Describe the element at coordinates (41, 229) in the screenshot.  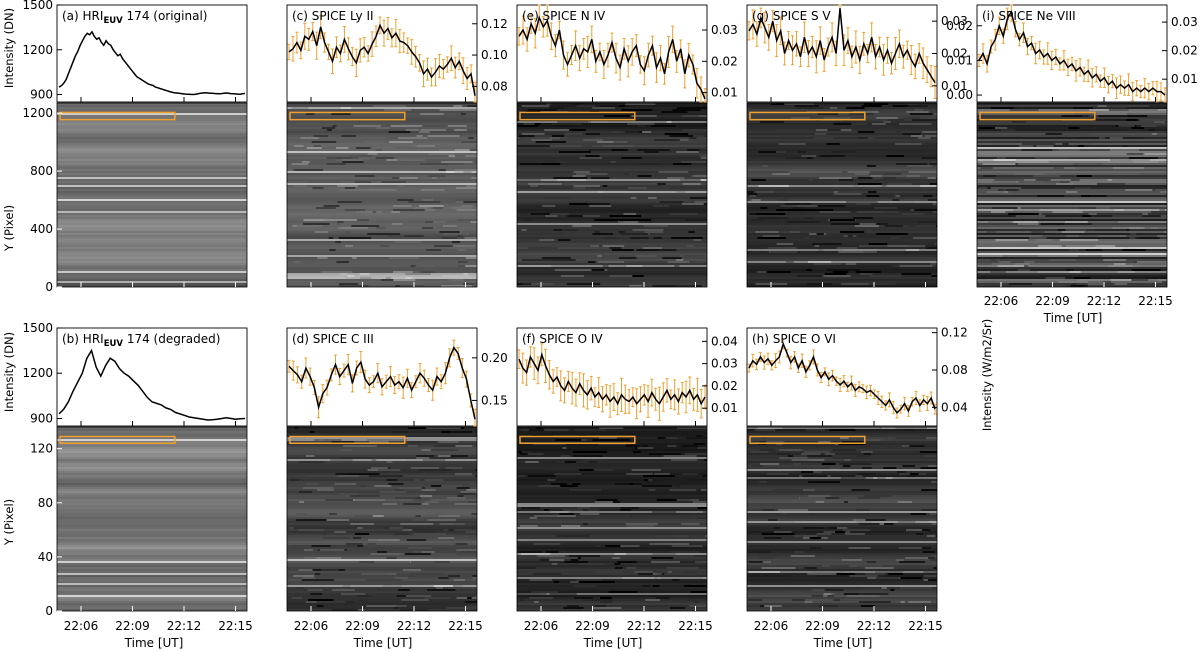
I see `image-ytick-label: 400` at that location.